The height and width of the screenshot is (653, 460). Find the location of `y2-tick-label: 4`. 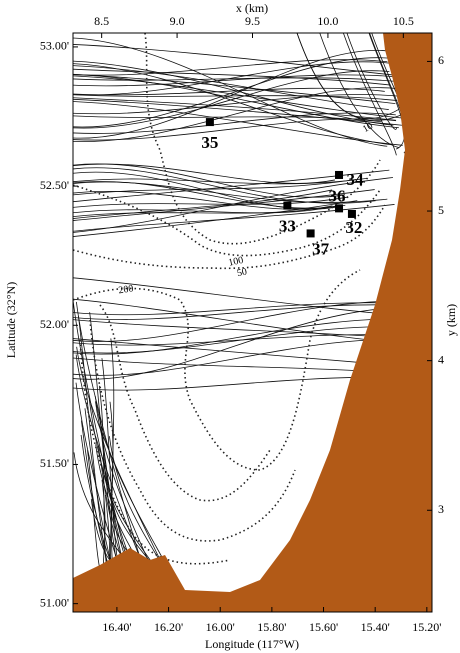

y2-tick-label: 4 is located at coordinates (441, 359).